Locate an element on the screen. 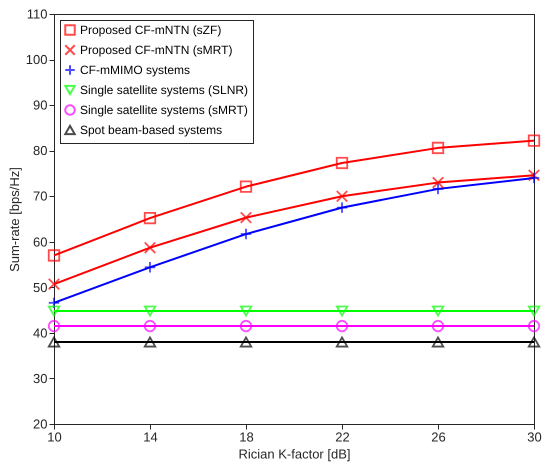 This screenshot has height=473, width=557. legend-label: Proposed CF-mNTN (sMRT) is located at coordinates (156, 50).